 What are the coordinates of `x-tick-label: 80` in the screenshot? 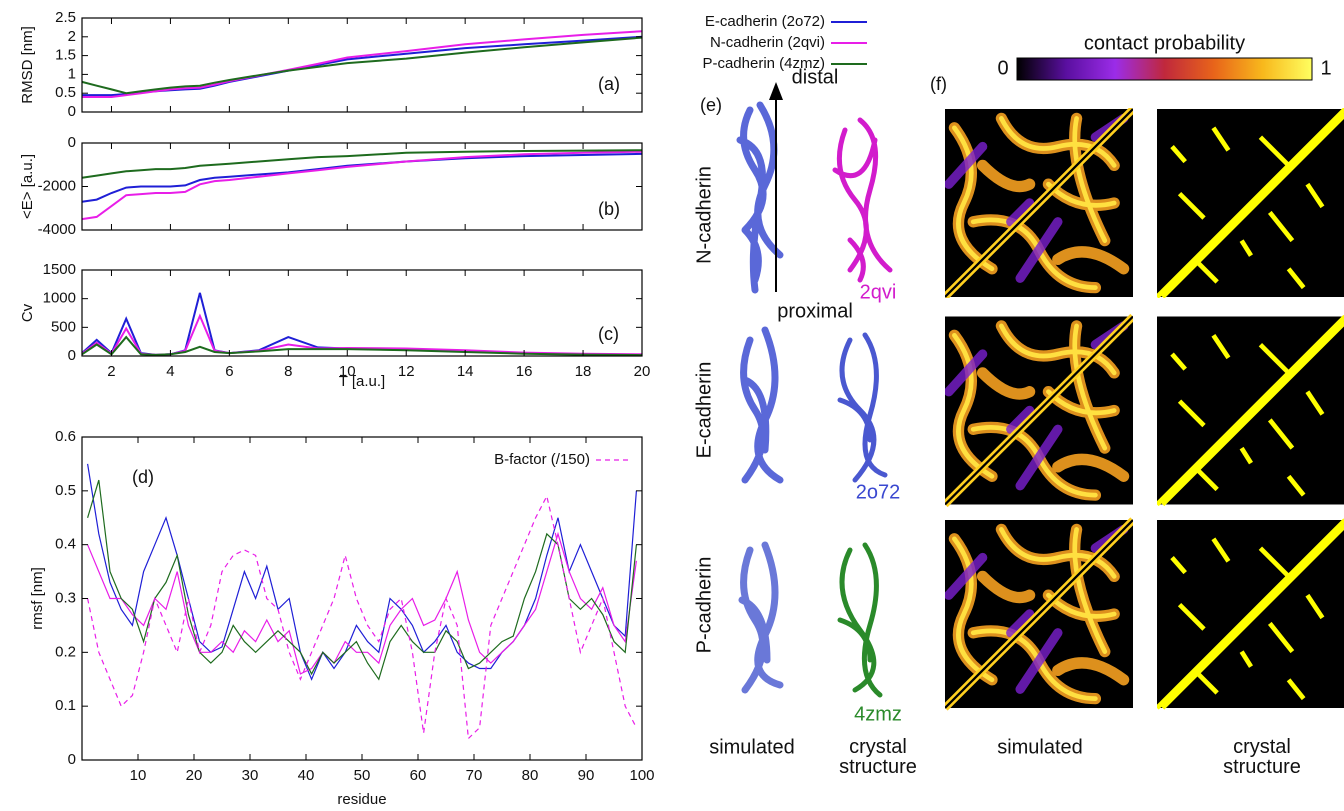 It's located at (530, 775).